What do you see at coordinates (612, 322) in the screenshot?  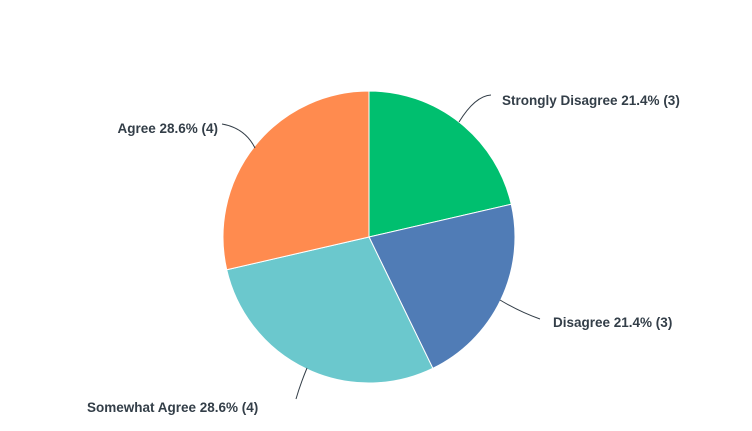 I see `data-label: Disagree 21.4% (3)` at bounding box center [612, 322].